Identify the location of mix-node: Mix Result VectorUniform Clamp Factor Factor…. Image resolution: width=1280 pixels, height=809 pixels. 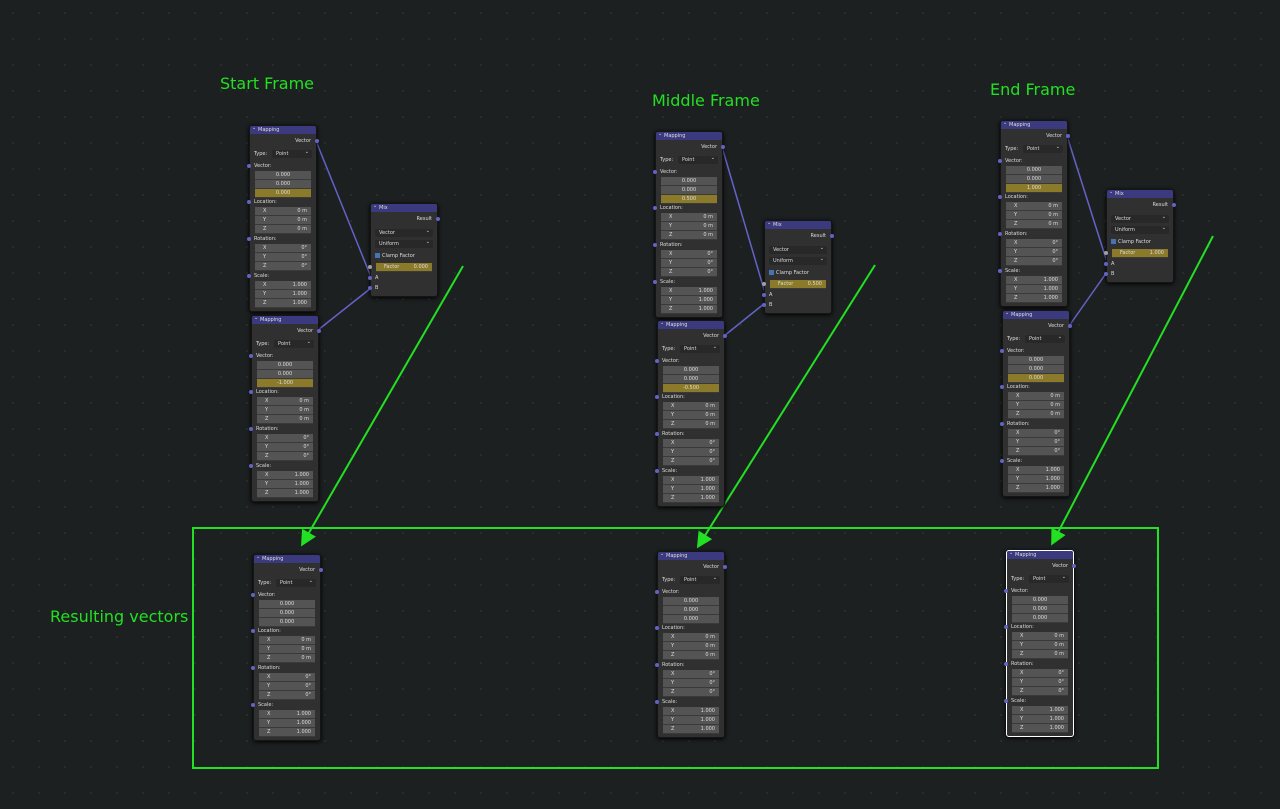
(798, 266).